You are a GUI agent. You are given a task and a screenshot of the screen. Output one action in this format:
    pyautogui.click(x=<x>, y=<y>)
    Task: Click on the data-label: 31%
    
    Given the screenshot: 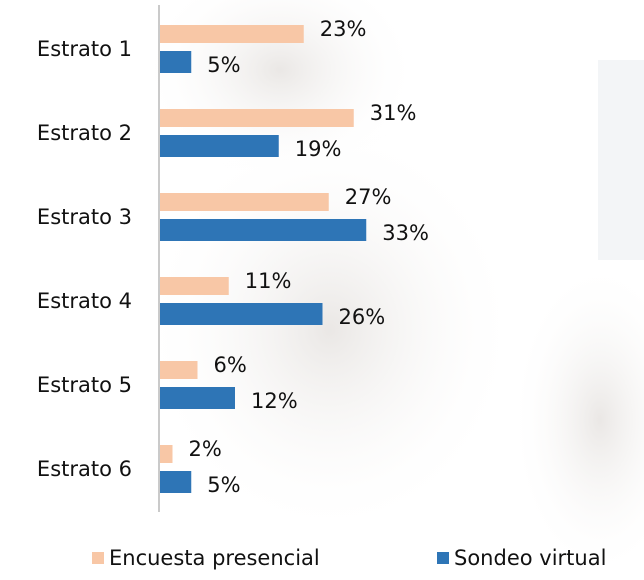 What is the action you would take?
    pyautogui.click(x=393, y=113)
    